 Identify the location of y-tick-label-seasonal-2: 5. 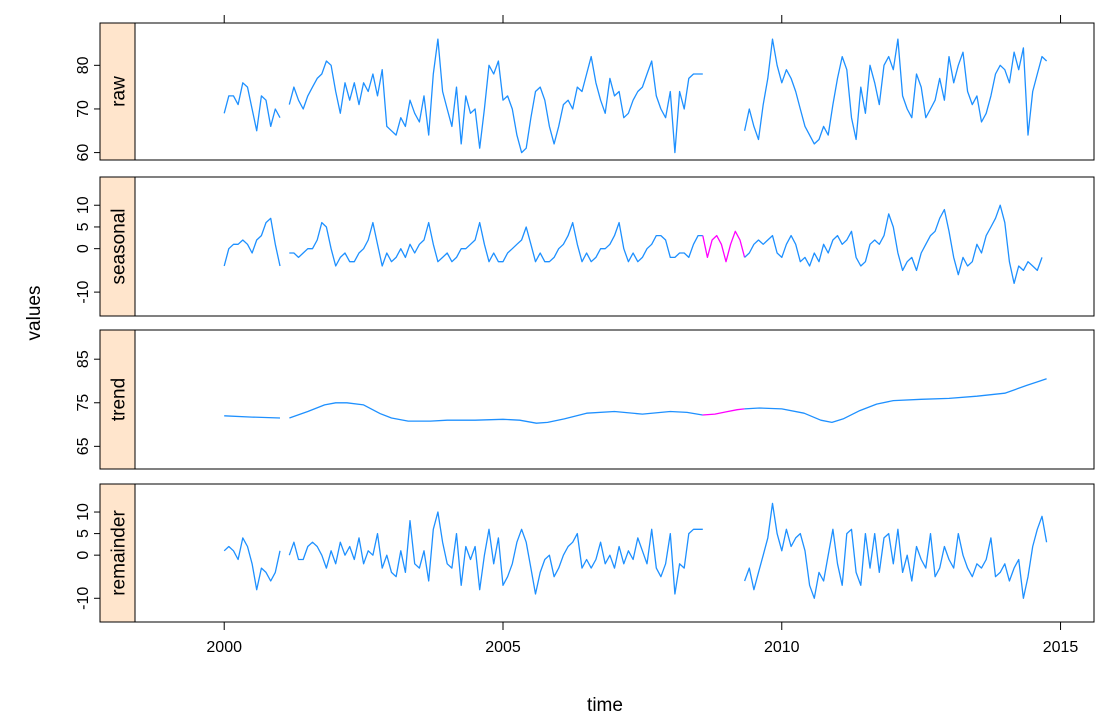
(83, 226).